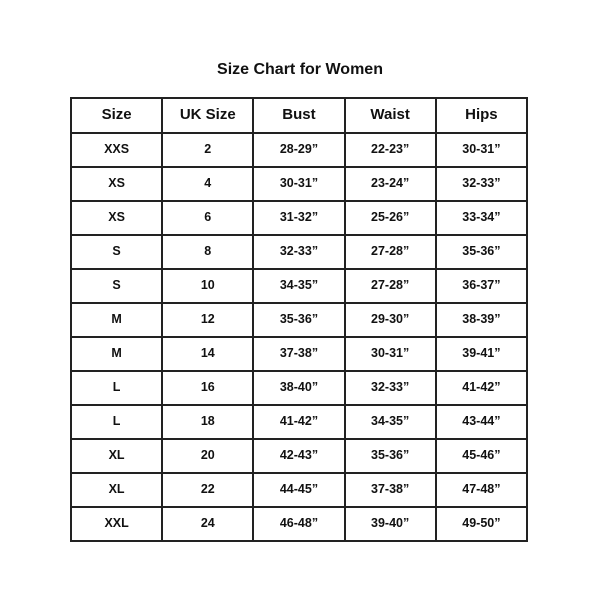  What do you see at coordinates (390, 490) in the screenshot?
I see `cell-waist: 37-38”` at bounding box center [390, 490].